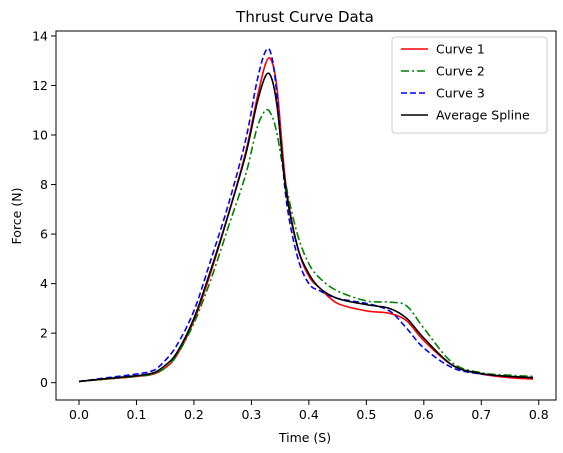  I want to click on legend: Curve 1 Curve 2 Curve 3 Average Spline, so click(469, 85).